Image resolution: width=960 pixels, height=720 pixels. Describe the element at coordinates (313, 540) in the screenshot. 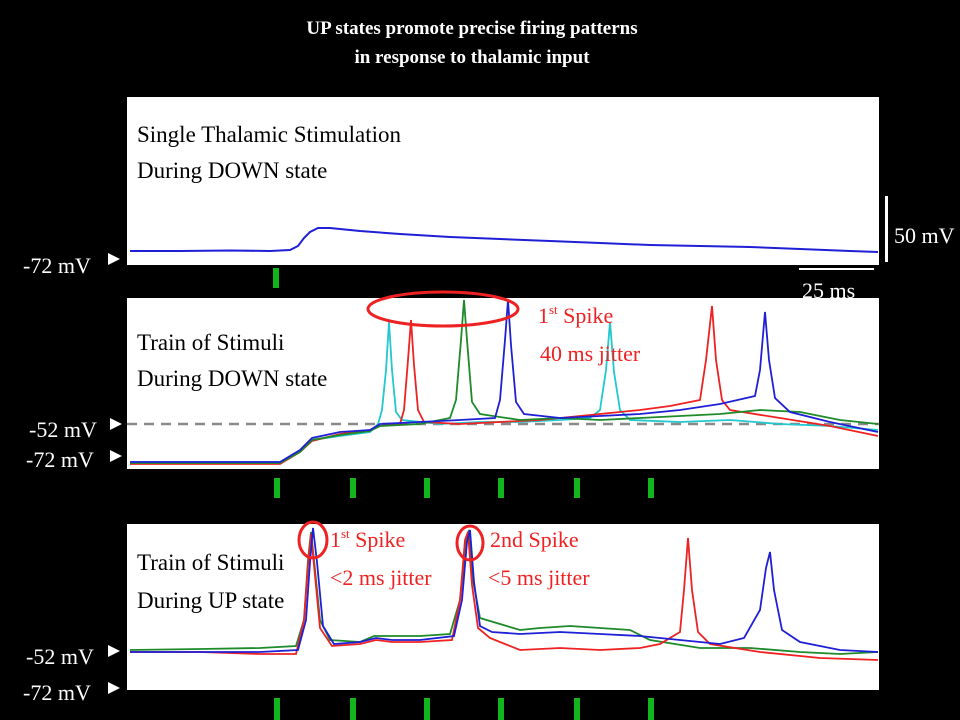

I see `panel-3-first-spike-circle` at that location.